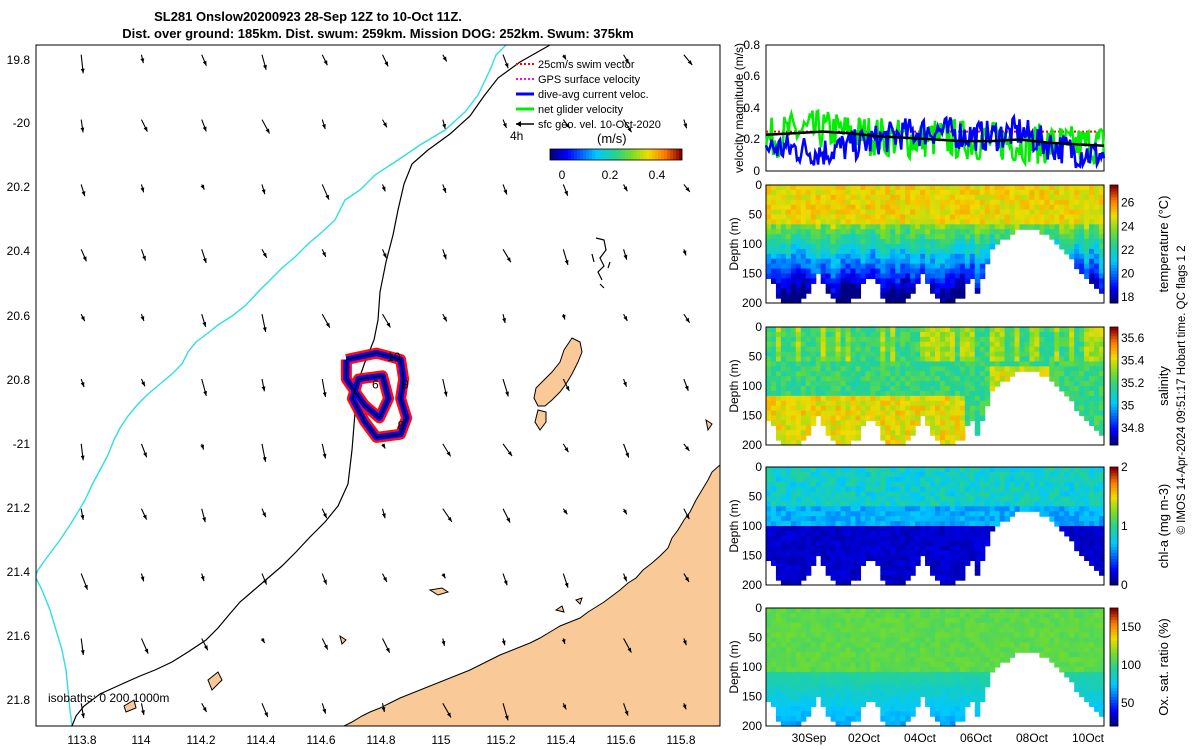  What do you see at coordinates (108, 698) in the screenshot?
I see `isobath-note: isobaths: 0 200 1000m` at bounding box center [108, 698].